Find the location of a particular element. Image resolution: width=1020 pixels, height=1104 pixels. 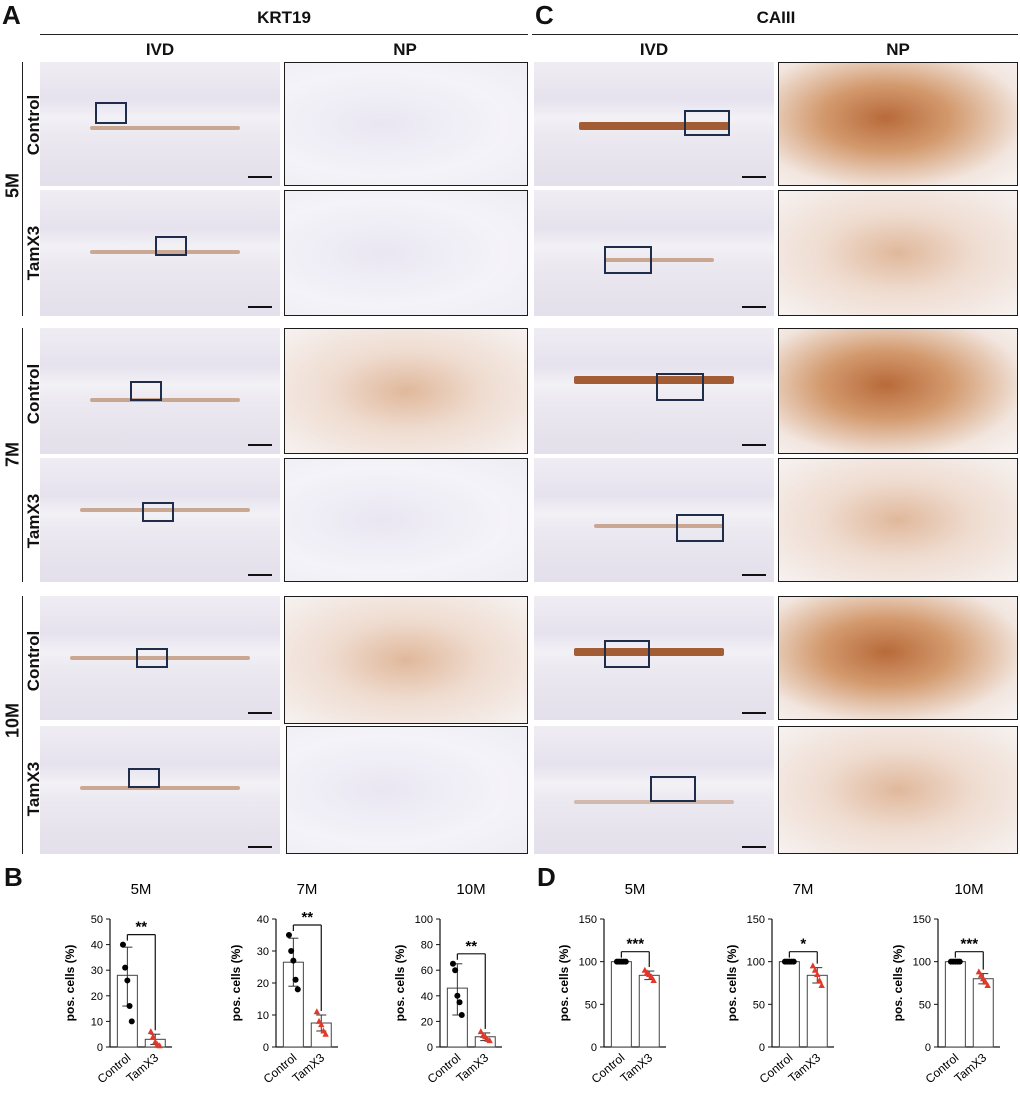

section-rule-right is located at coordinates (775, 34).